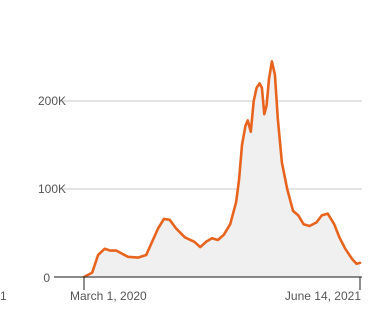  What do you see at coordinates (52, 101) in the screenshot?
I see `y-tick-label-200k: 200K` at bounding box center [52, 101].